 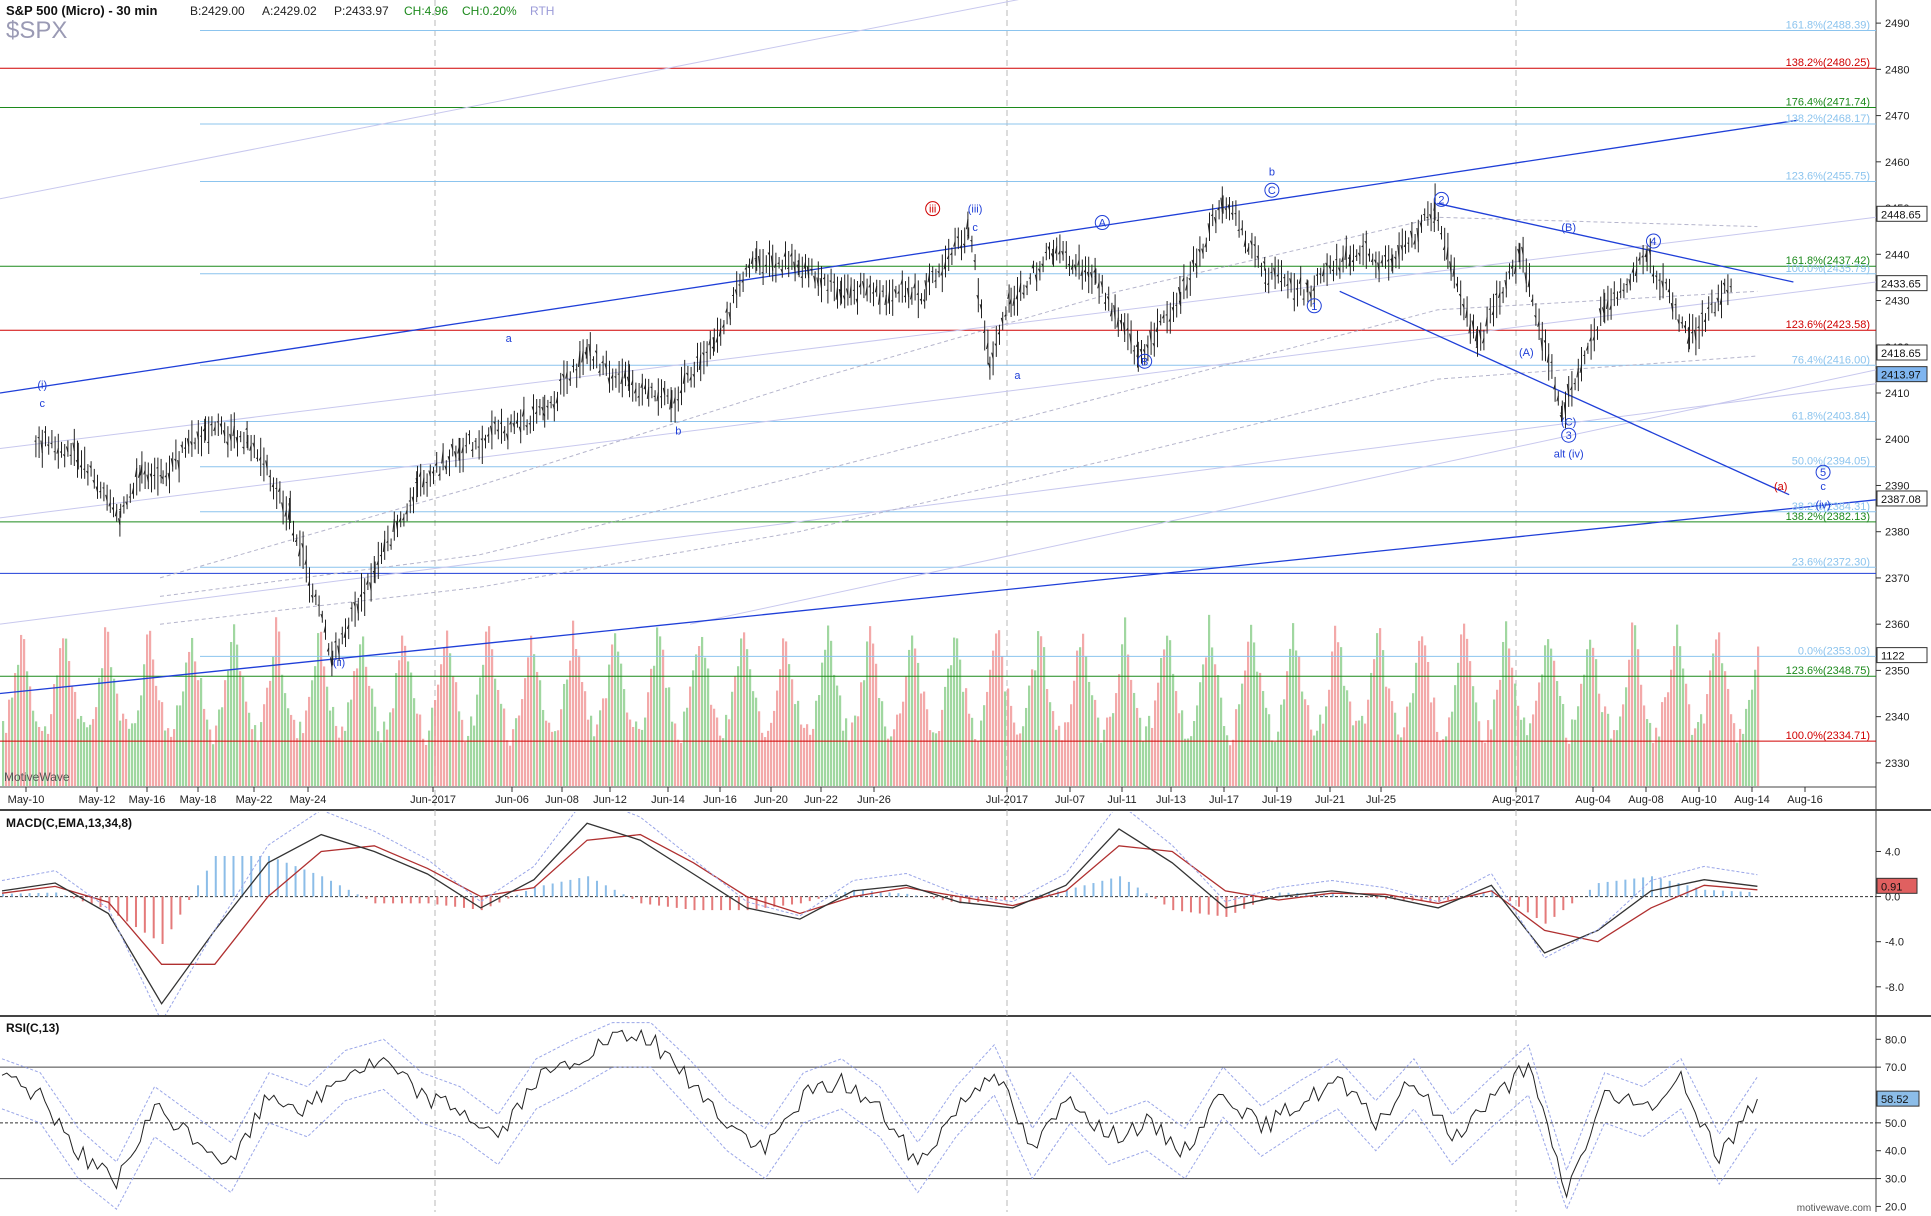 What do you see at coordinates (1653, 242) in the screenshot?
I see `wave-label: 4` at bounding box center [1653, 242].